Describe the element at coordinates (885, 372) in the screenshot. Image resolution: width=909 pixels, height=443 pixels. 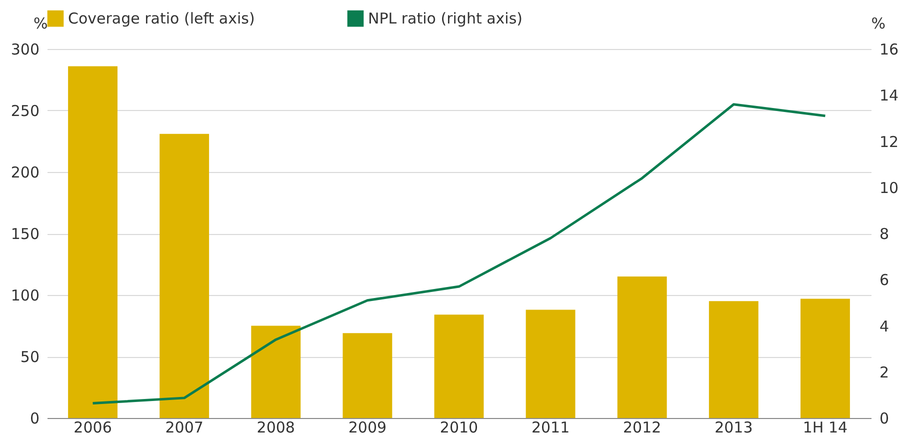
I see `y2-tick-label: 2` at that location.